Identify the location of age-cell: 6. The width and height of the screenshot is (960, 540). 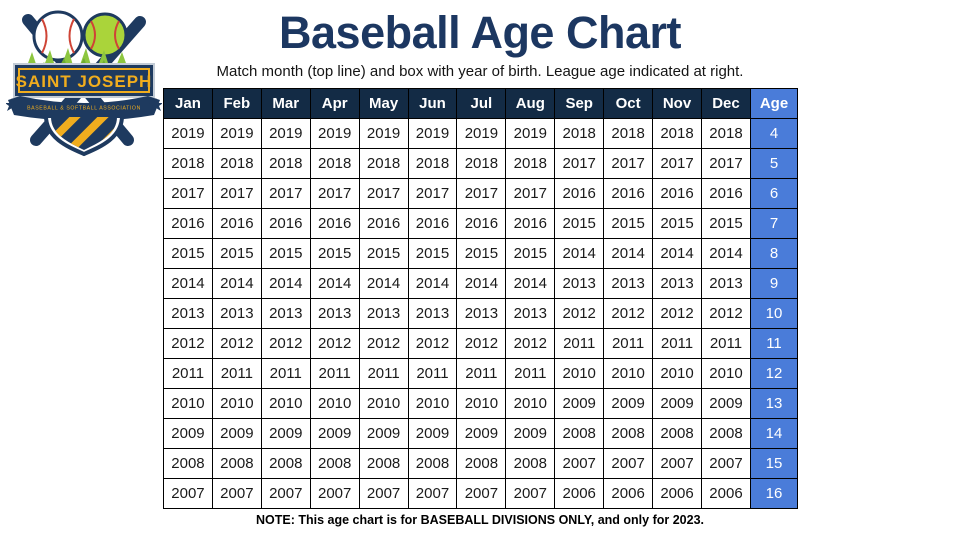
(774, 193).